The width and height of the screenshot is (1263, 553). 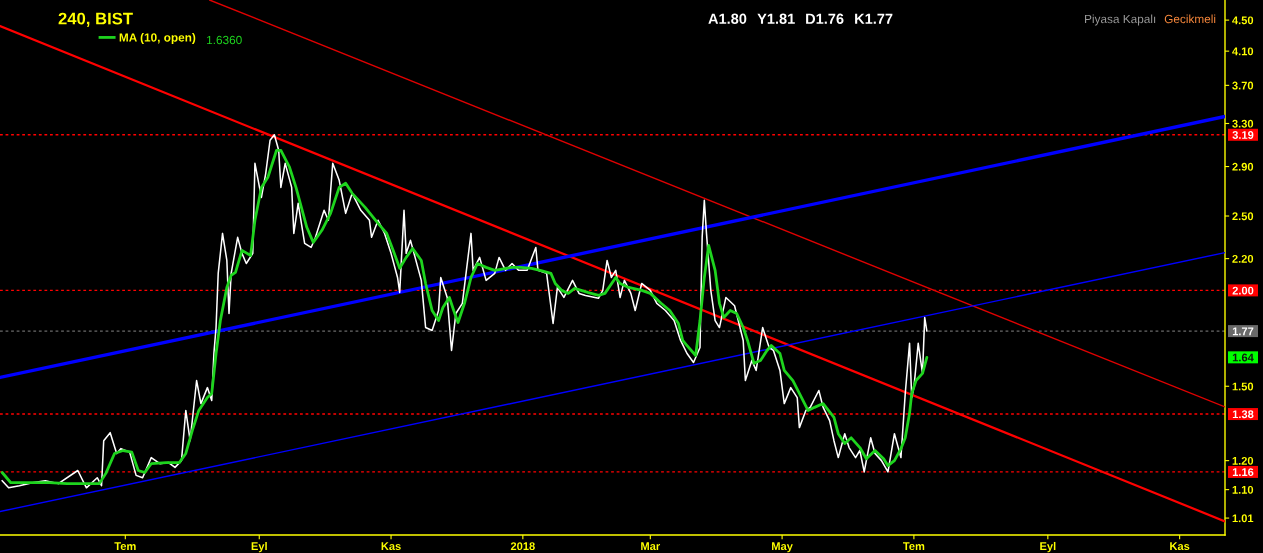 I want to click on annotation: K1.77, so click(x=874, y=18).